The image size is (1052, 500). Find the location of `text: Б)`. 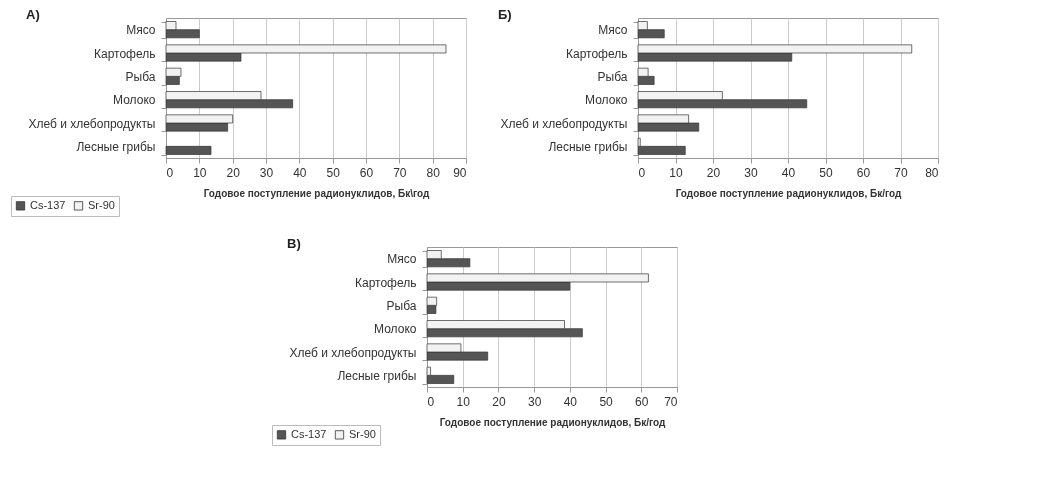

text: Б) is located at coordinates (505, 14).